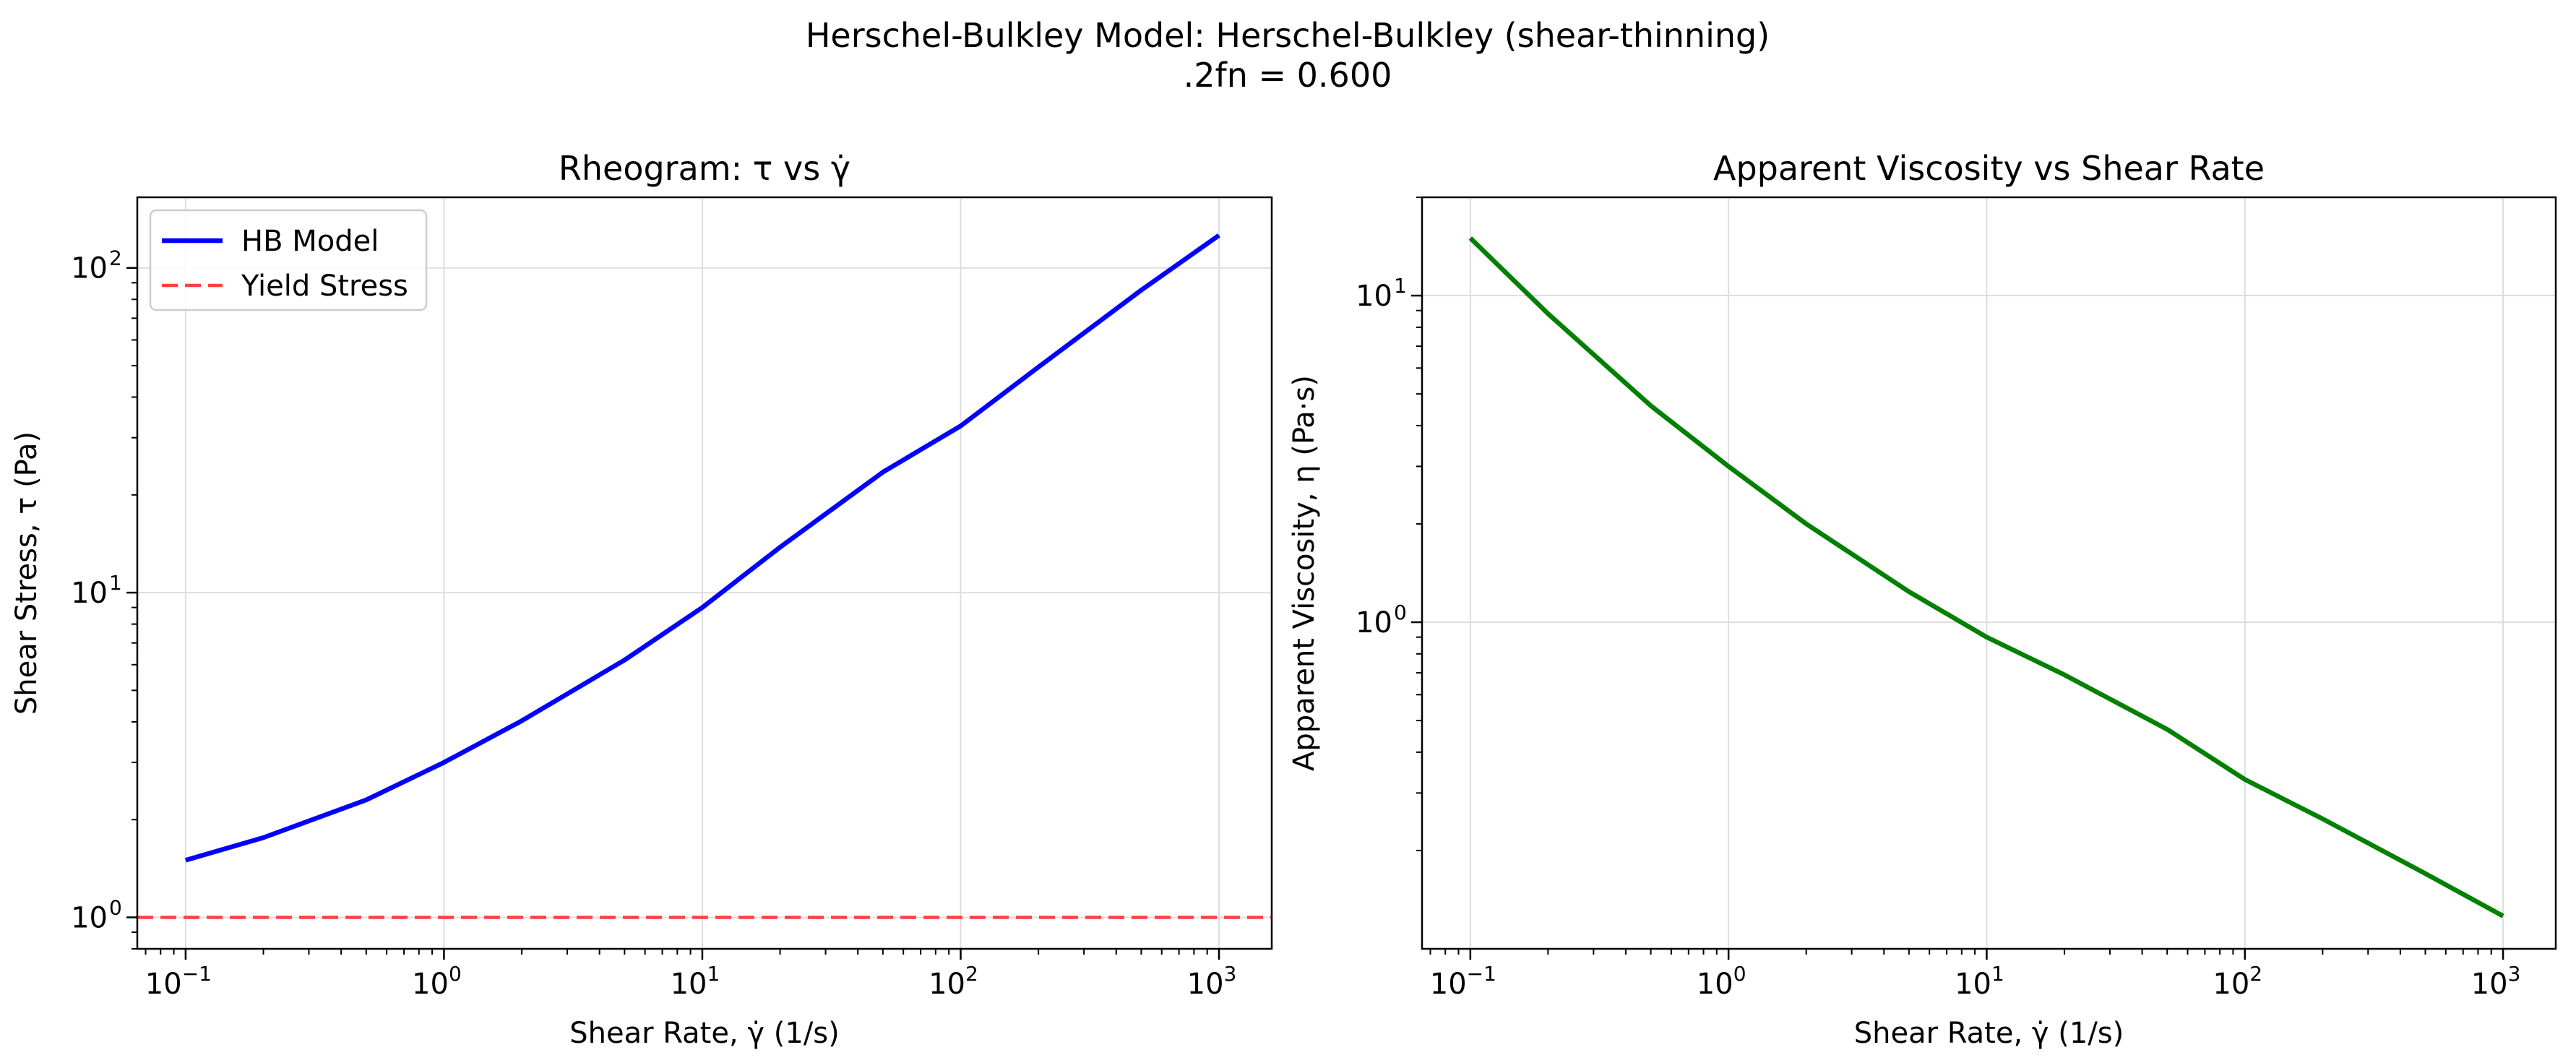 The image size is (2576, 1063). Describe the element at coordinates (1989, 1034) in the screenshot. I see `viscosity-xlabel: Shear Rate, γ̇ (1/s)` at that location.